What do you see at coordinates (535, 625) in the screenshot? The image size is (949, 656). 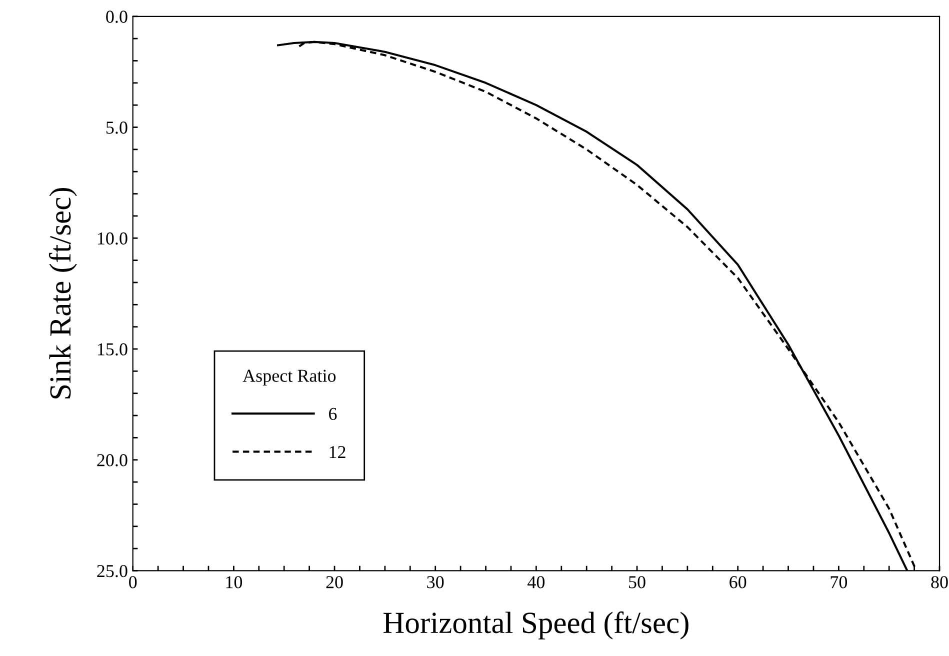 I see `x-axis-title: Horizontal Speed (ft/sec)` at bounding box center [535, 625].